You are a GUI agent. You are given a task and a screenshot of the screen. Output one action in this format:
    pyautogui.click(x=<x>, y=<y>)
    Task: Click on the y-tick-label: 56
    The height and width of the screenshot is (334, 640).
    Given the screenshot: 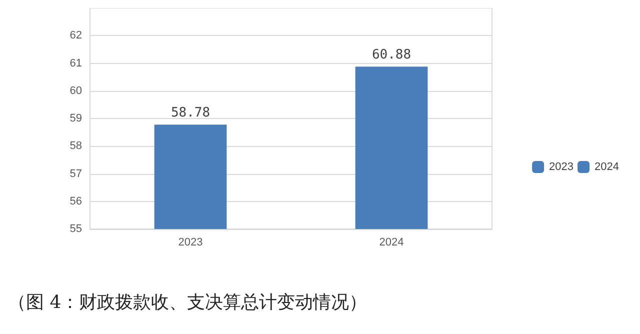 What is the action you would take?
    pyautogui.click(x=76, y=201)
    